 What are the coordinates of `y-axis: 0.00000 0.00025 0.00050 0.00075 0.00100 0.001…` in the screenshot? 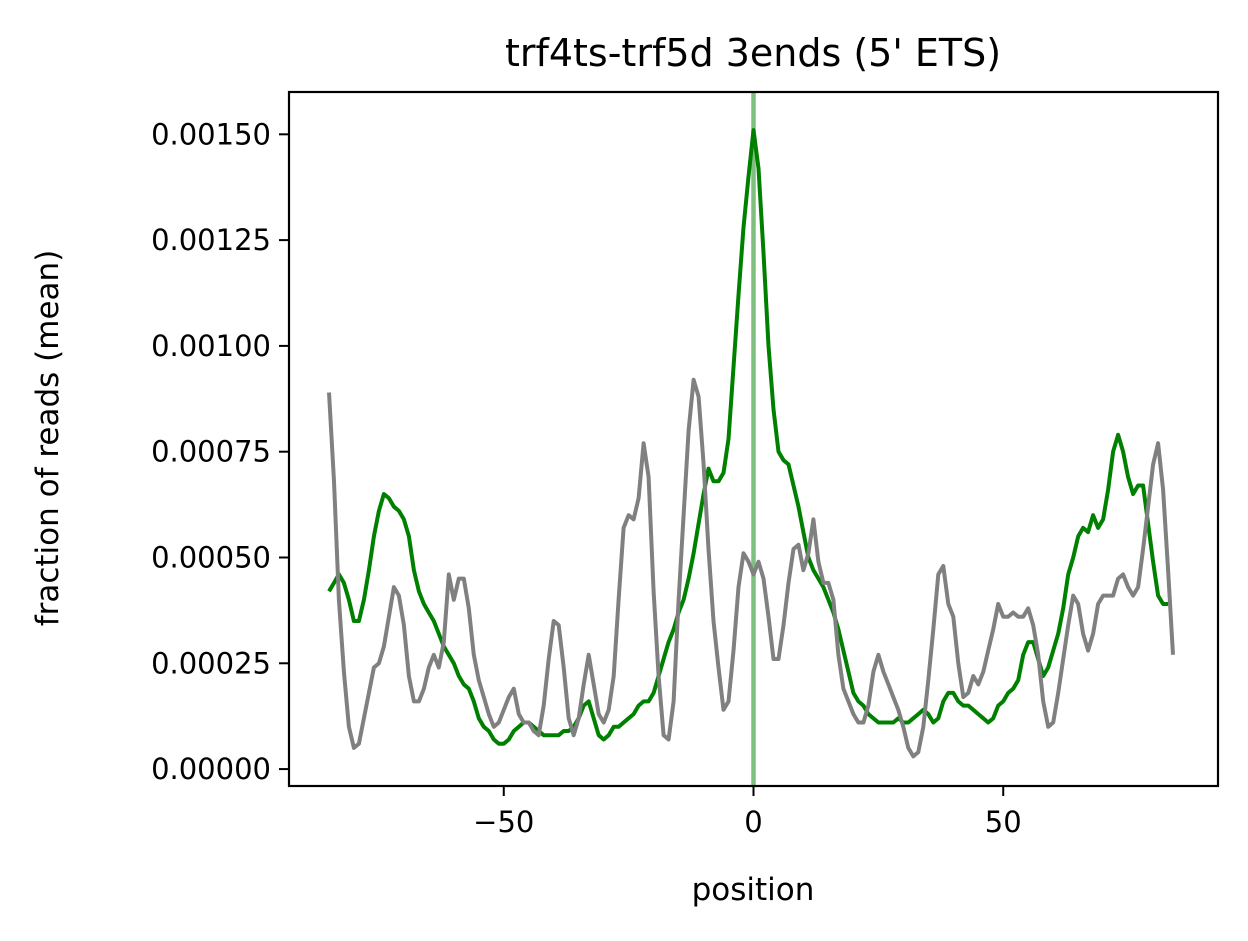 It's located at (220, 451).